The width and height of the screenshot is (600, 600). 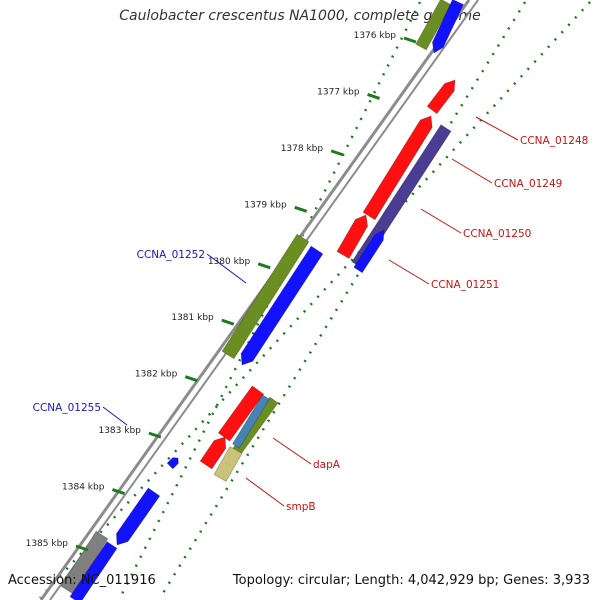 What do you see at coordinates (554, 141) in the screenshot?
I see `gene-label-ccna-01248: CCNA_01248` at bounding box center [554, 141].